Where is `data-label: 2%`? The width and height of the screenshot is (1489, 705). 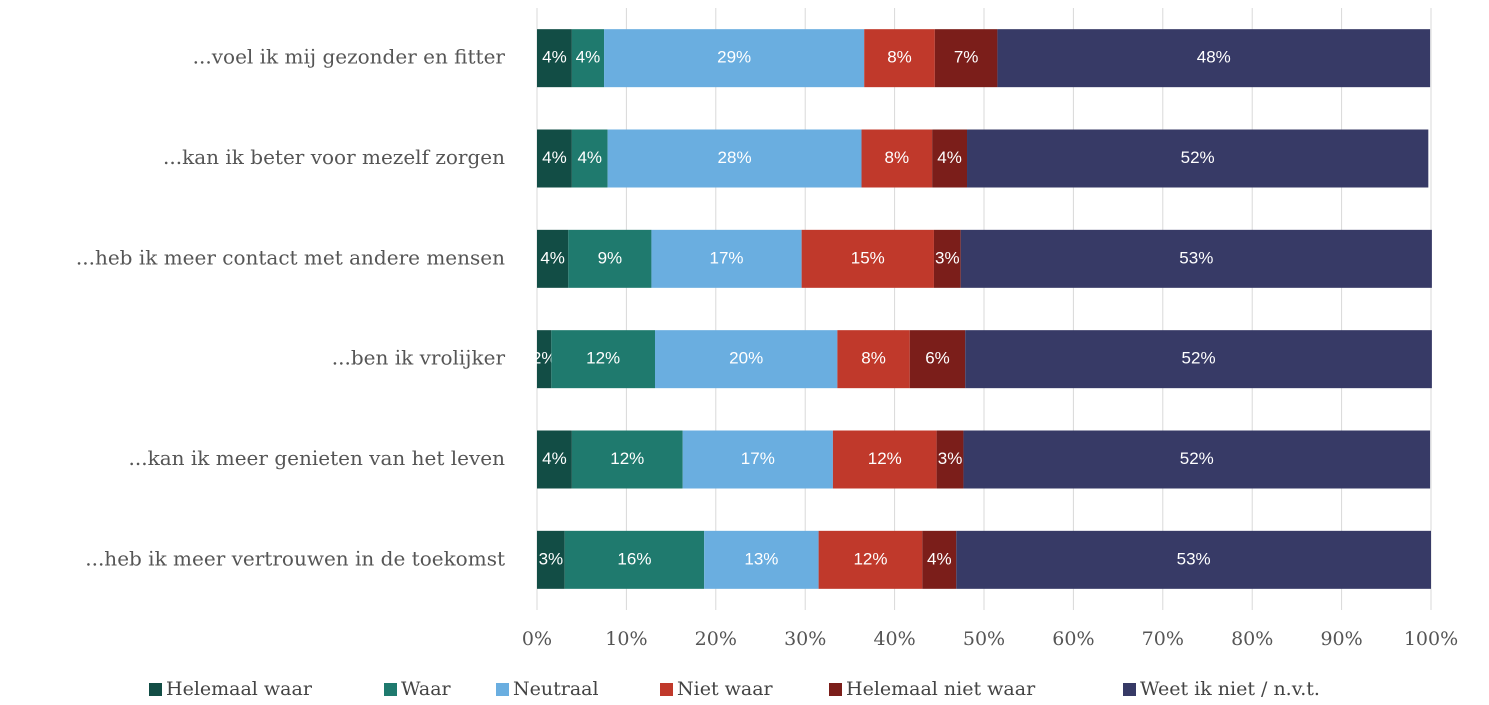
data-label: 2% is located at coordinates (544, 358).